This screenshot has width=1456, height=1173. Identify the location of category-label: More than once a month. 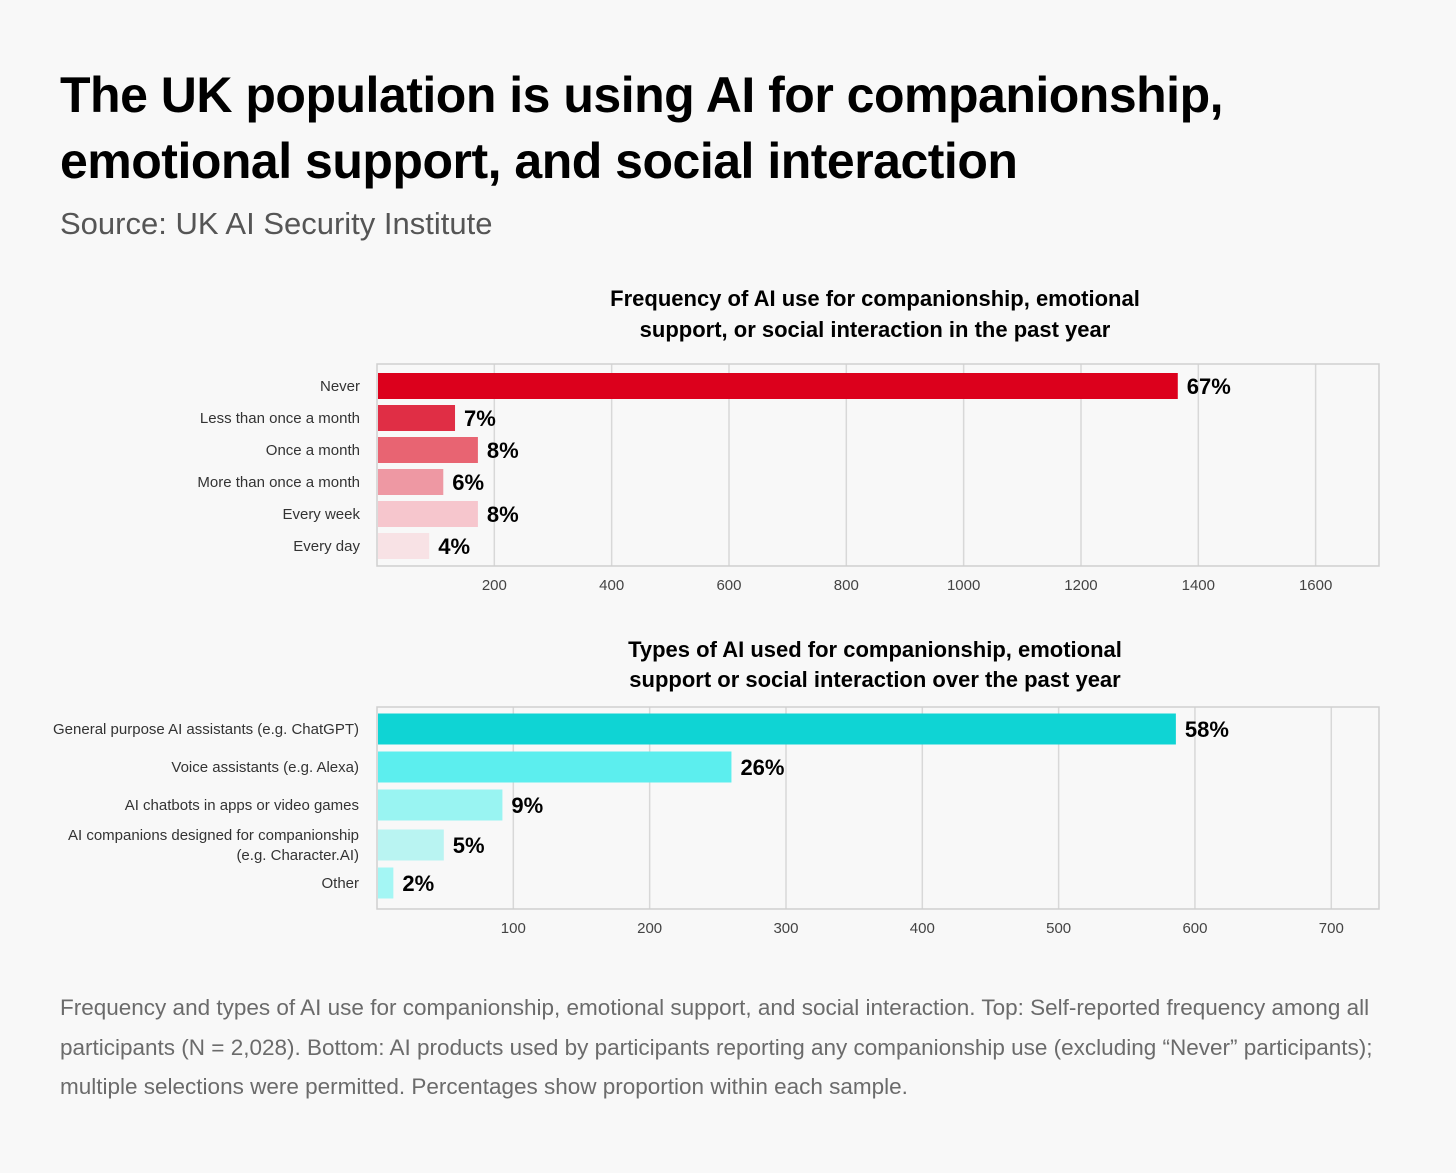
(278, 482).